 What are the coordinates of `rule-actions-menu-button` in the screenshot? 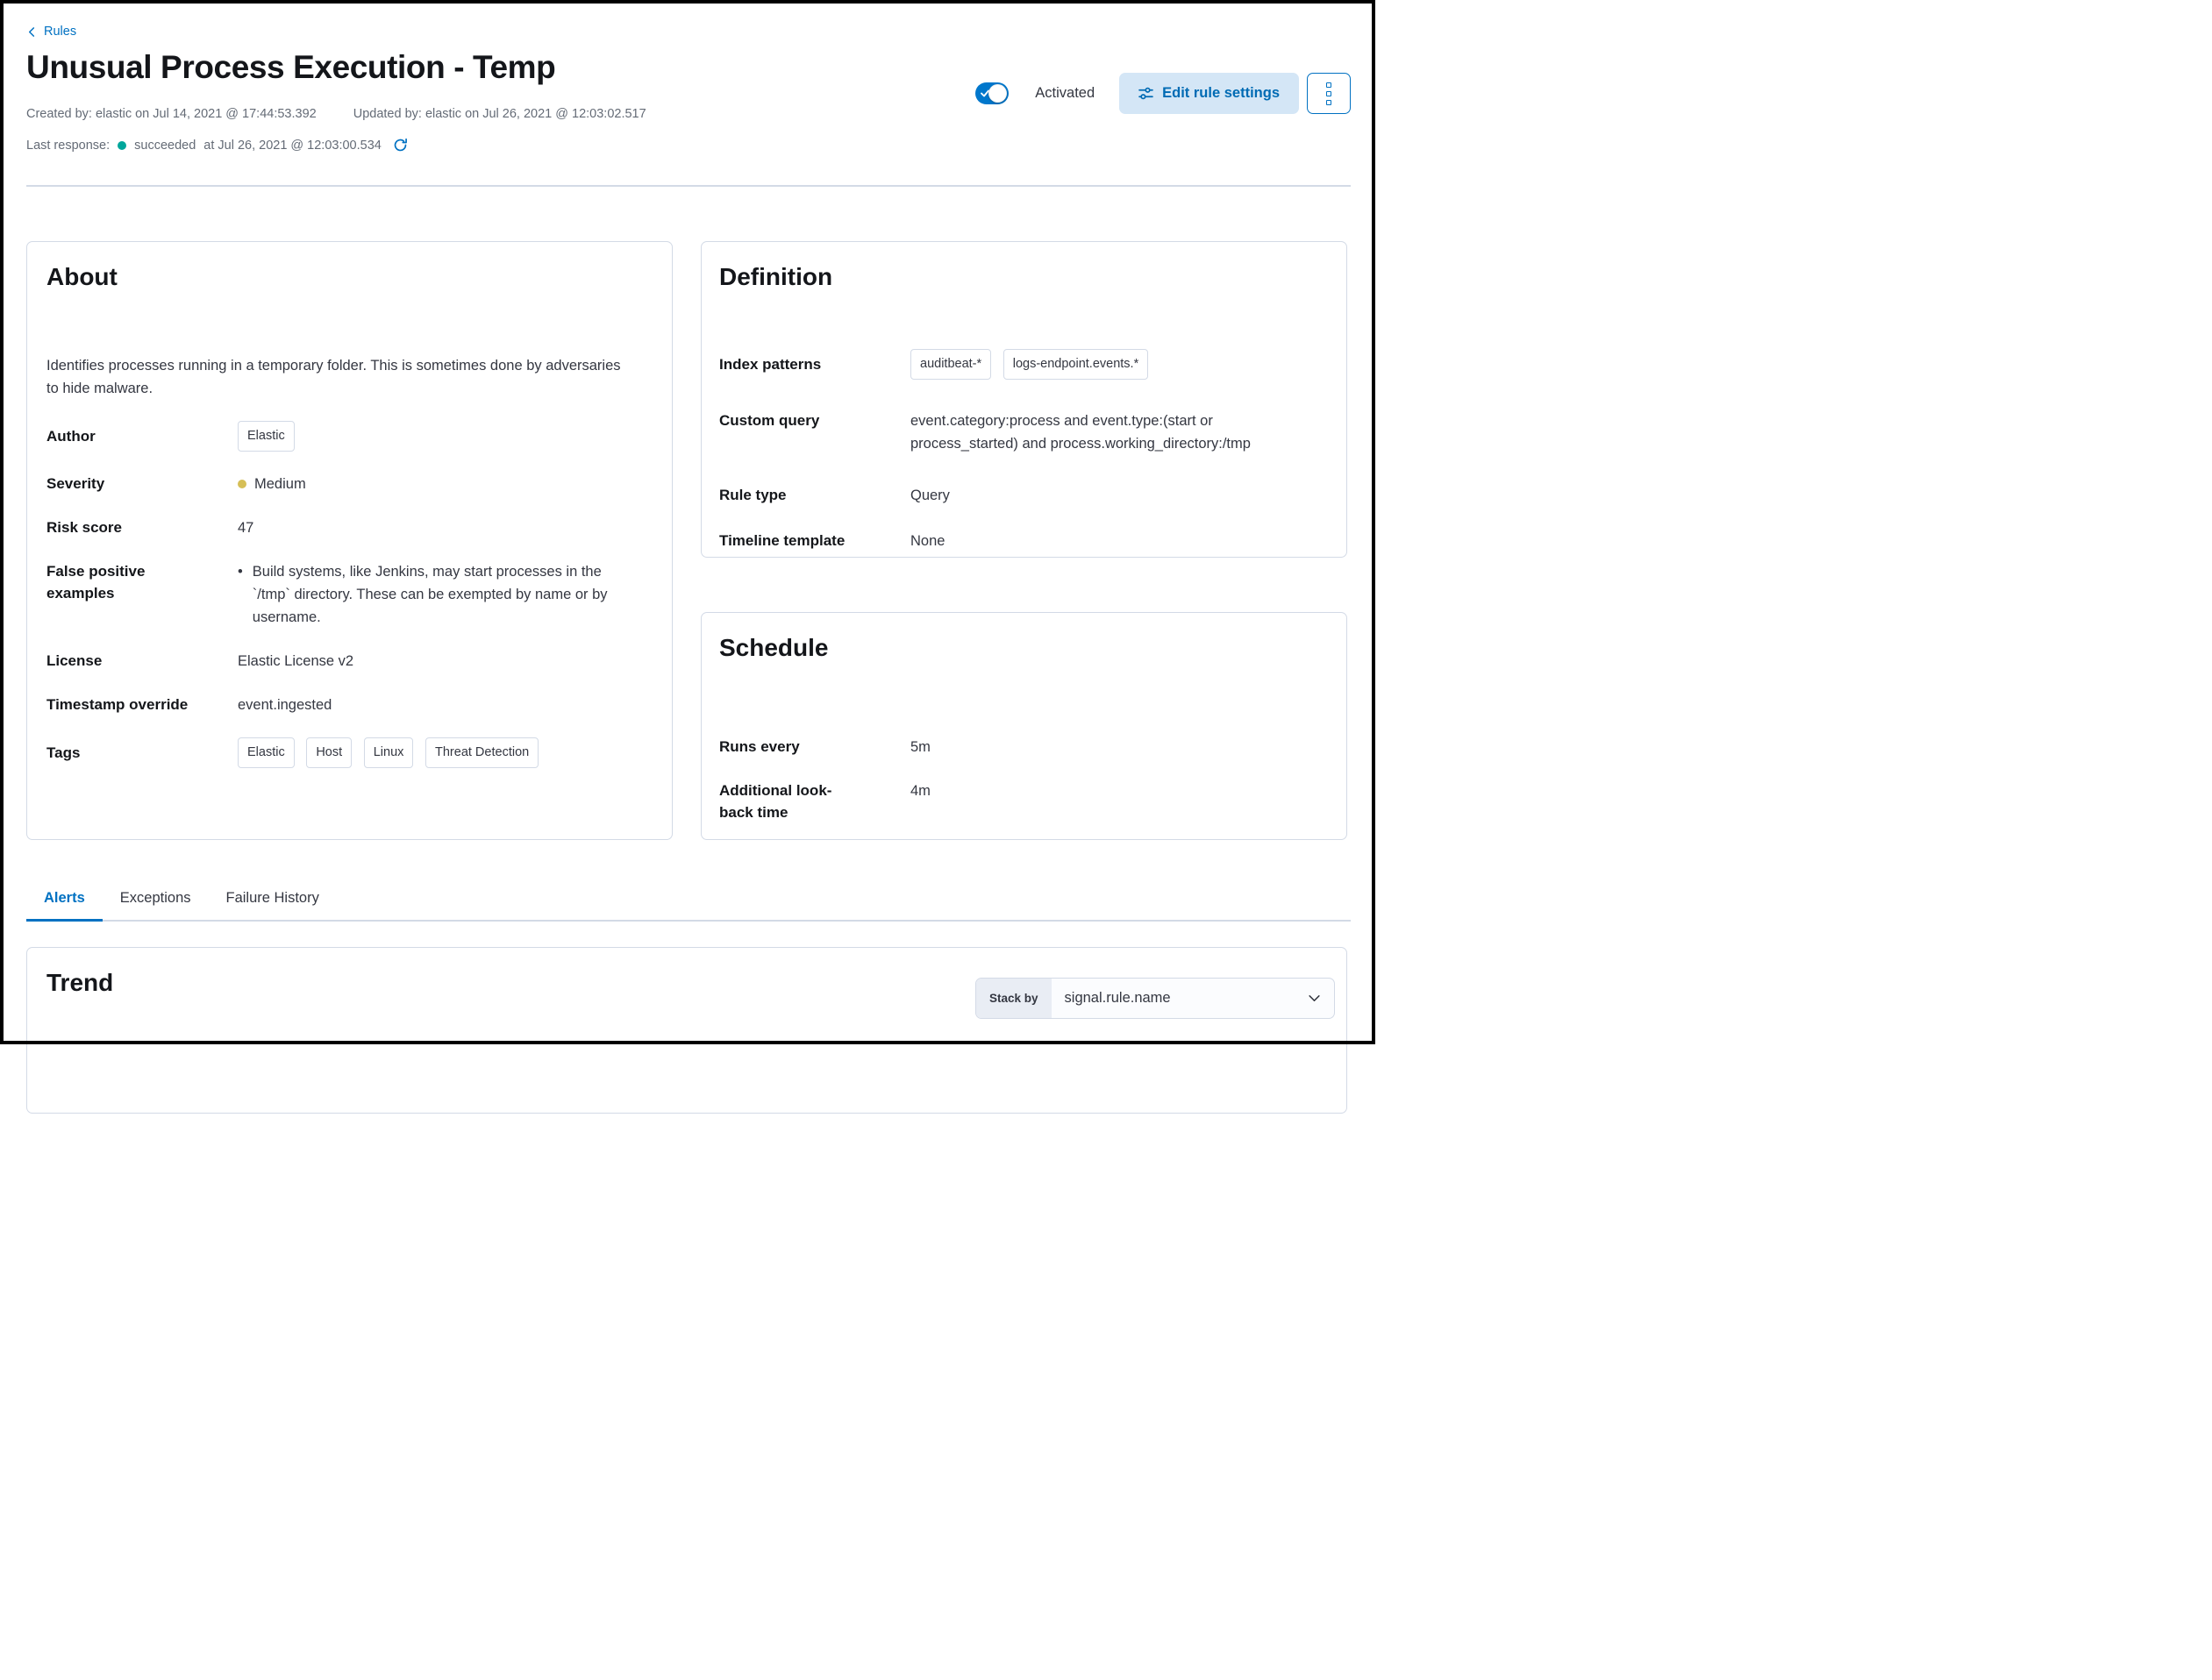 It's located at (1329, 93).